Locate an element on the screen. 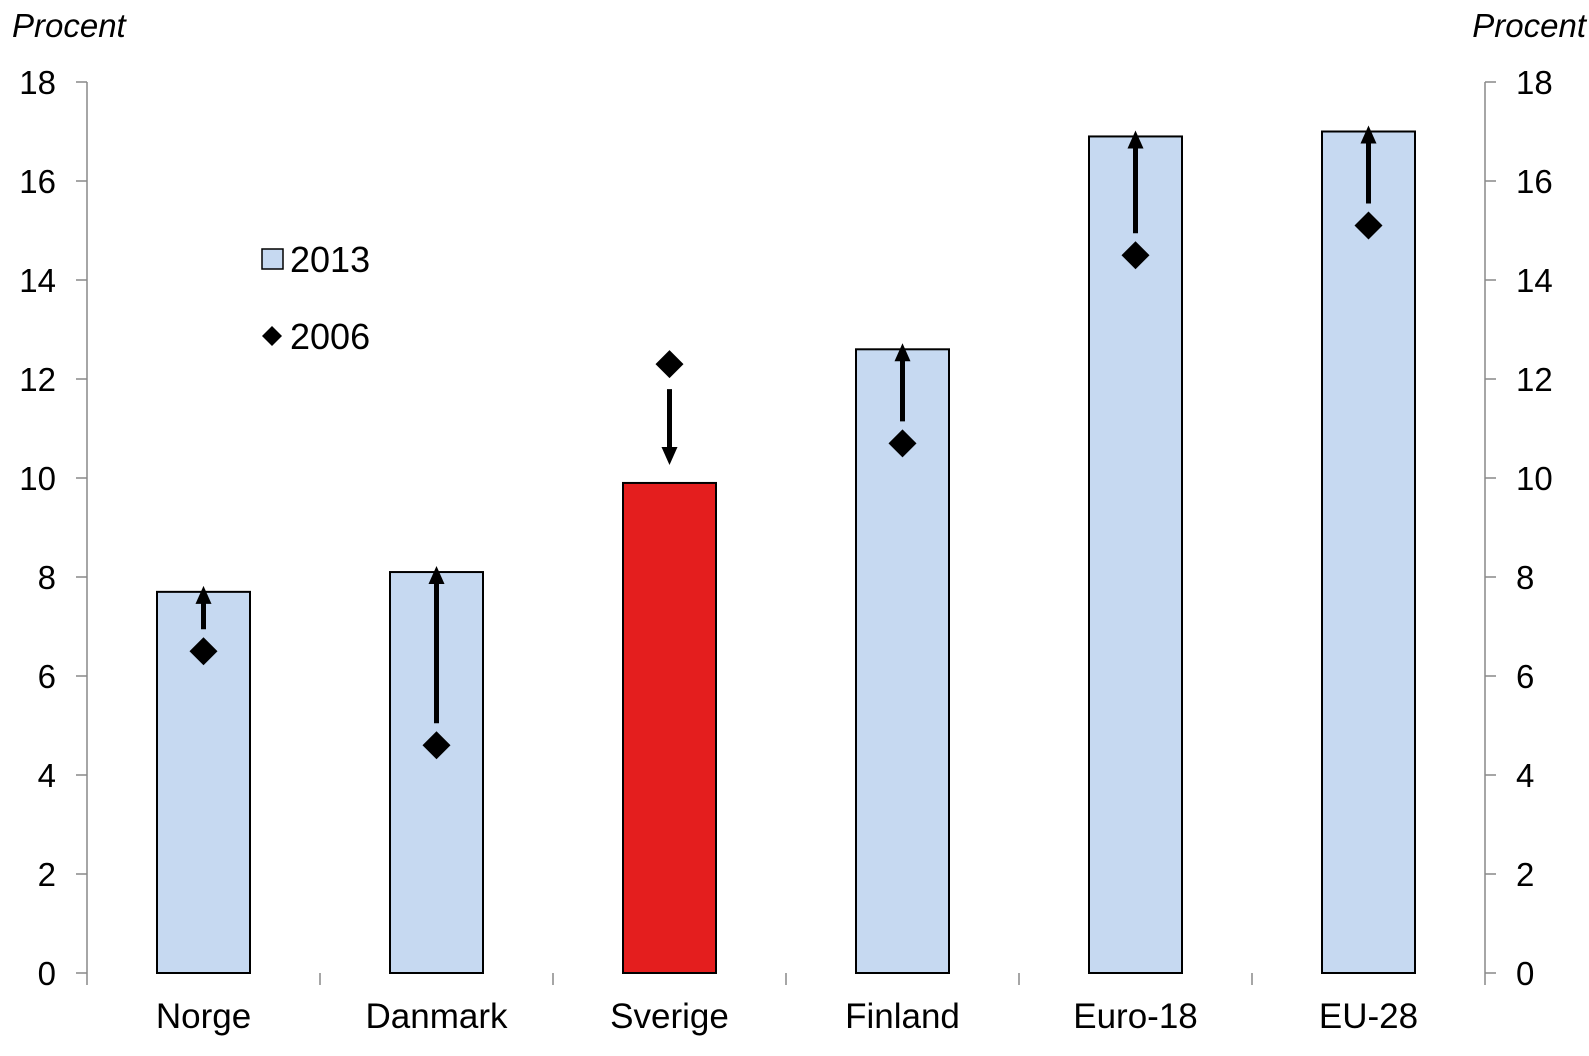 This screenshot has height=1056, width=1589. marker-2006-norge is located at coordinates (203, 651).